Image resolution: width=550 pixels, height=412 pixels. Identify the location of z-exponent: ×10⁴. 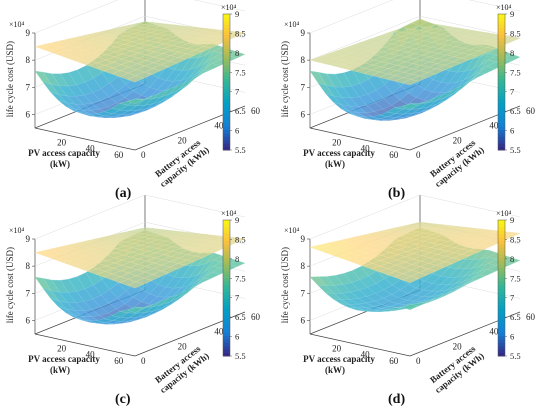
(17, 230).